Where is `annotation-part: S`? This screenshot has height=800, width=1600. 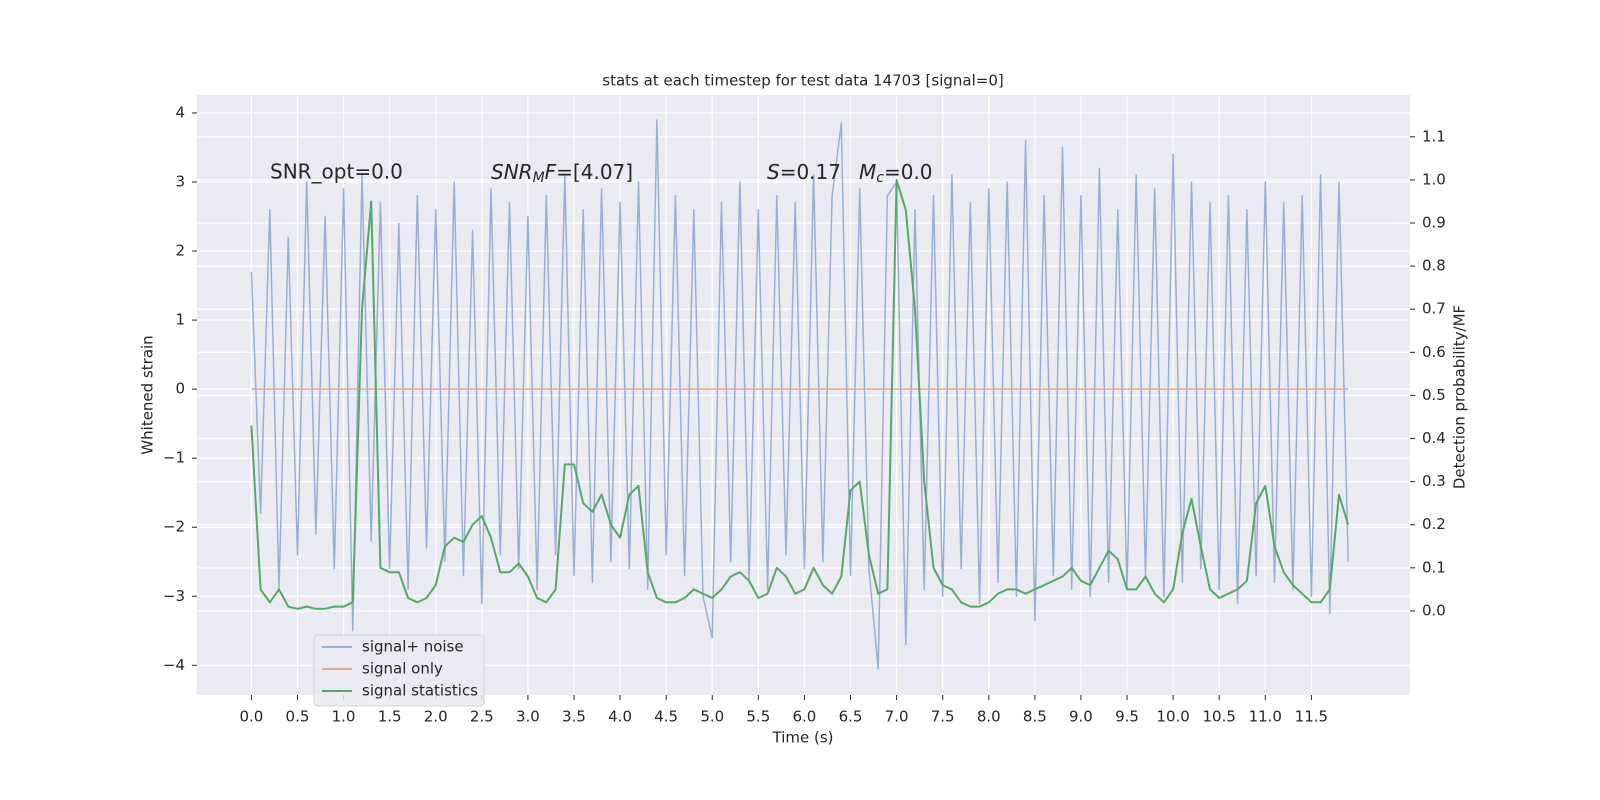
annotation-part: S is located at coordinates (773, 172).